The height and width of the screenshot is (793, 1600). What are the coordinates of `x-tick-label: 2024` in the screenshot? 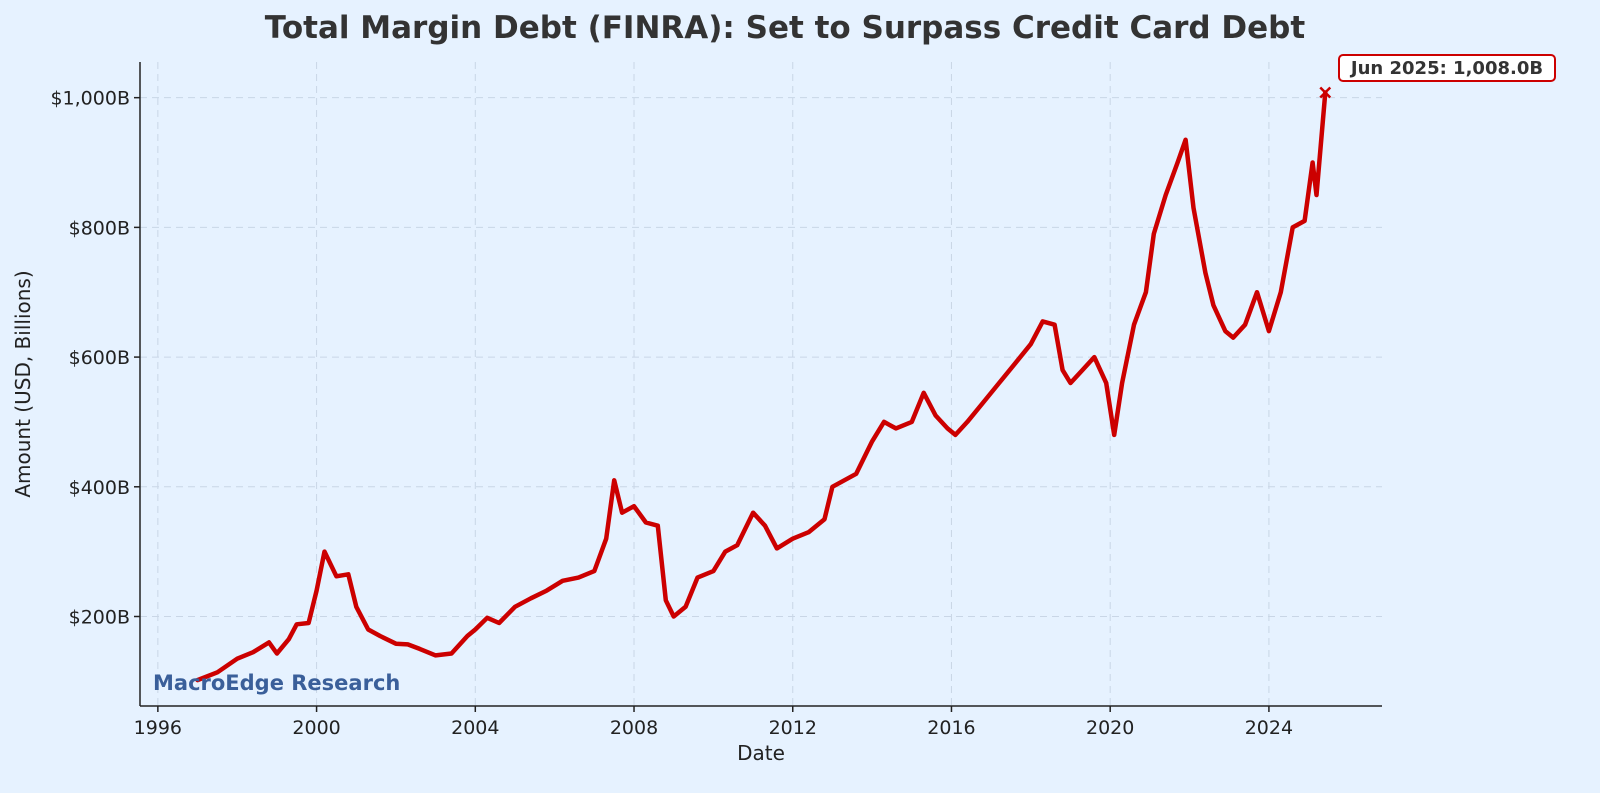 It's located at (1269, 728).